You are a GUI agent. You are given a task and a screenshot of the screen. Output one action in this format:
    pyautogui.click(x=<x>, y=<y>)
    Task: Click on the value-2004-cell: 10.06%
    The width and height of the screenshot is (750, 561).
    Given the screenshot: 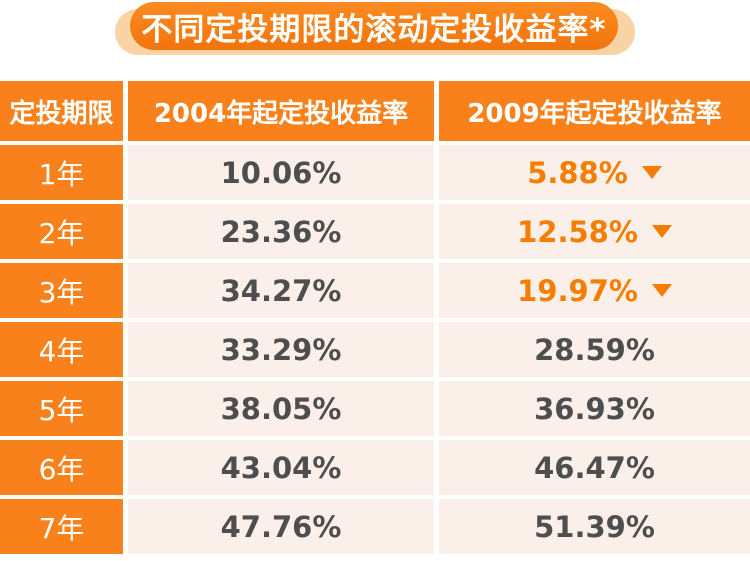 What is the action you would take?
    pyautogui.click(x=281, y=172)
    